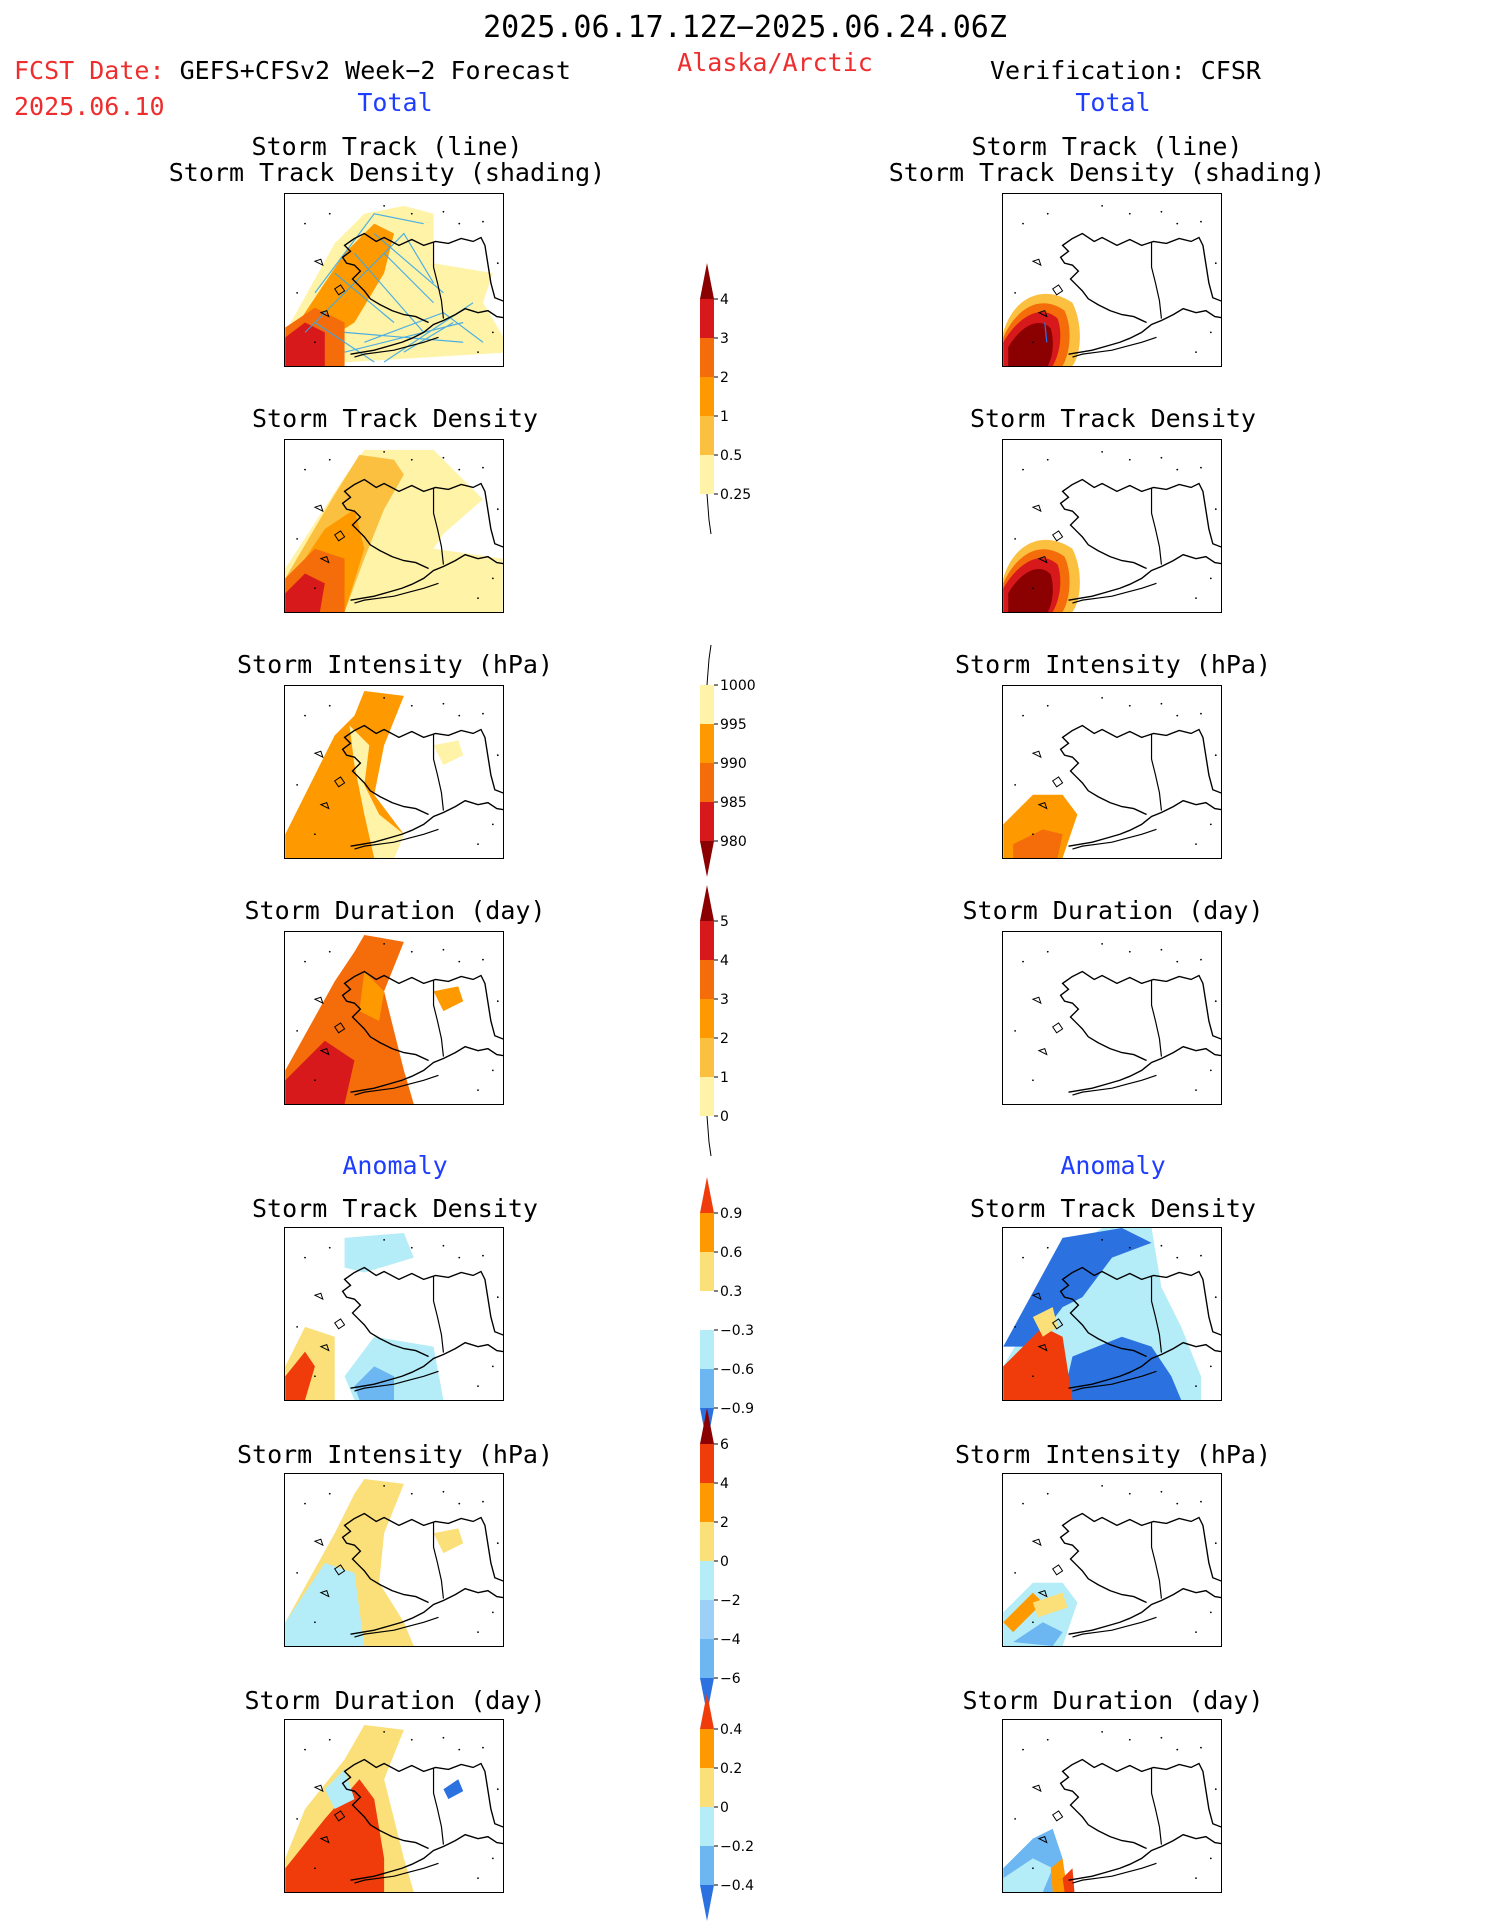 The width and height of the screenshot is (1487, 1925). I want to click on anomaly-label-left: Anomaly, so click(395, 1165).